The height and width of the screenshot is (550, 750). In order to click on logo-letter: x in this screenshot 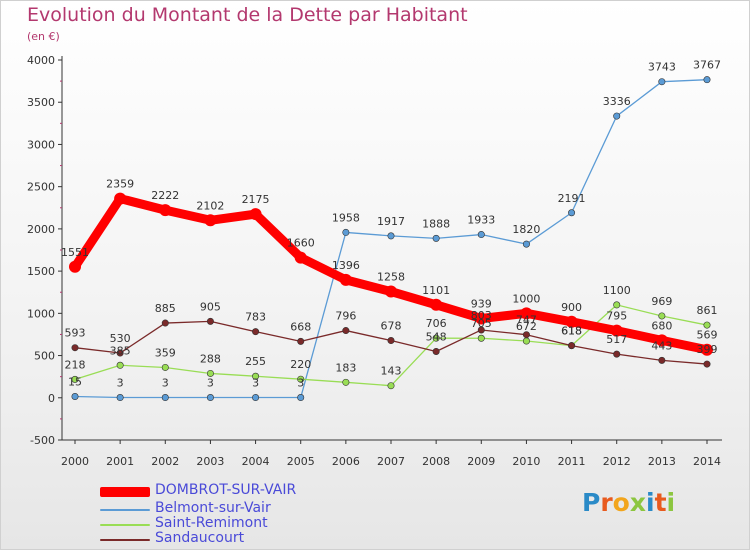, I will do `click(637, 502)`.